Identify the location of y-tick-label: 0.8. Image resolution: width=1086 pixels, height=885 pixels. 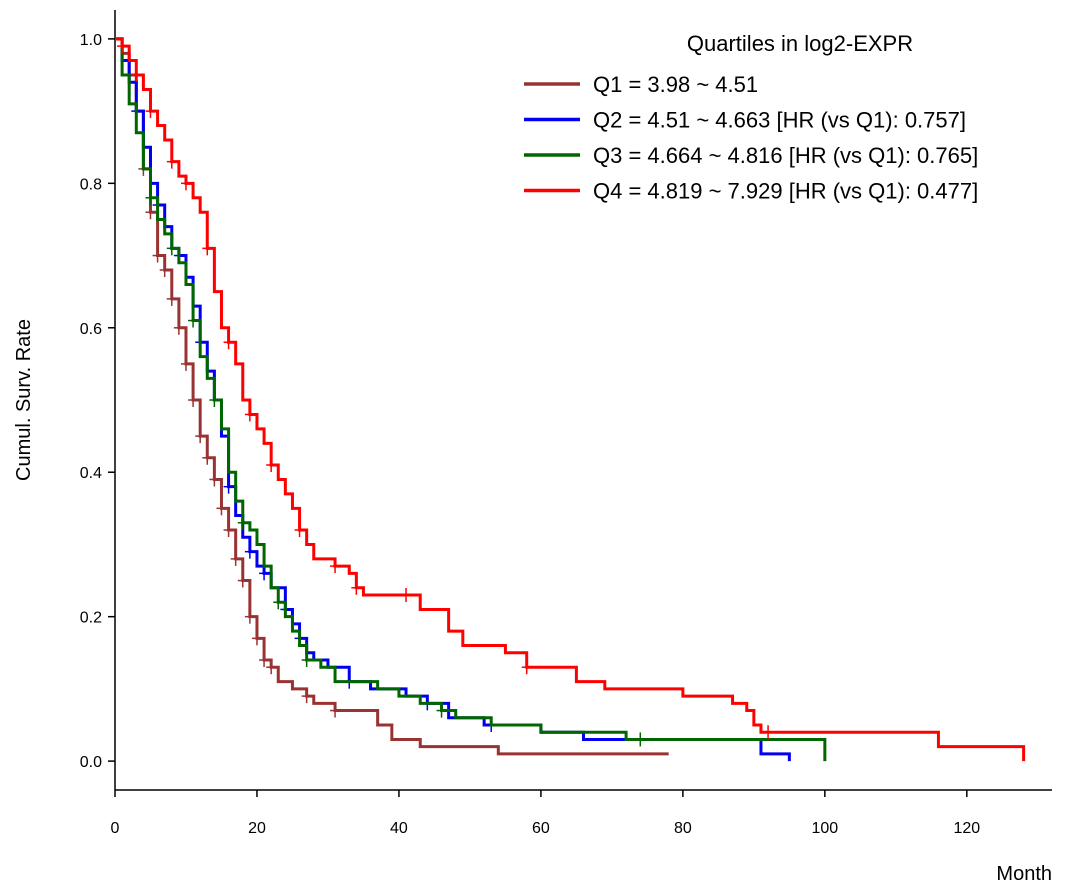
(91, 184).